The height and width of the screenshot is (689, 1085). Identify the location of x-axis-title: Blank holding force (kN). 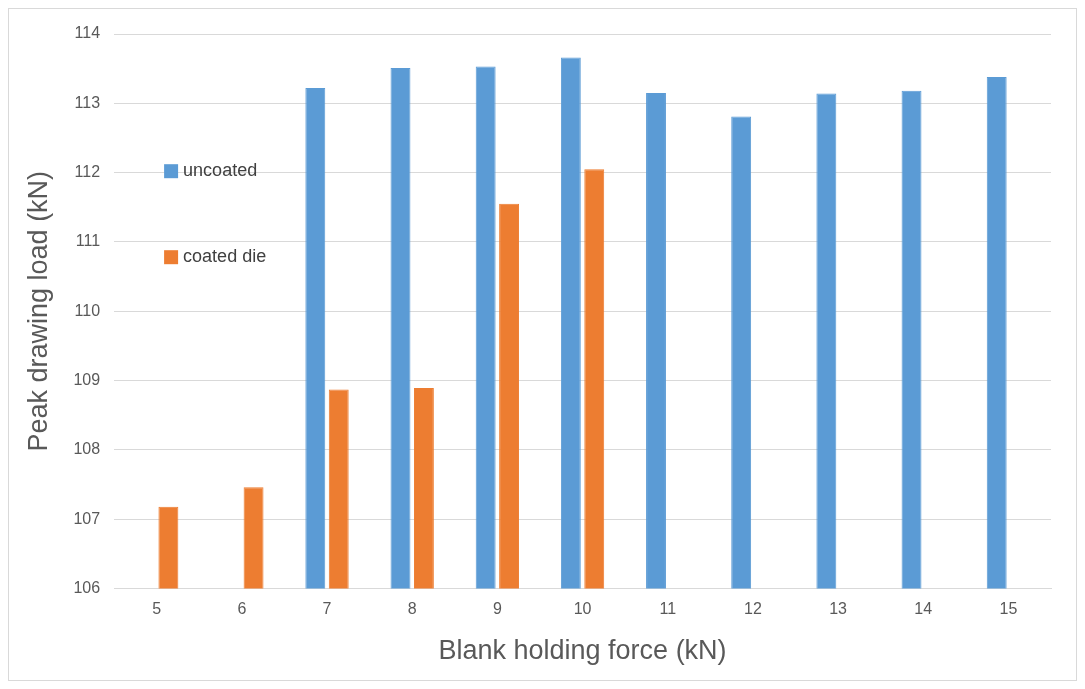
(582, 650).